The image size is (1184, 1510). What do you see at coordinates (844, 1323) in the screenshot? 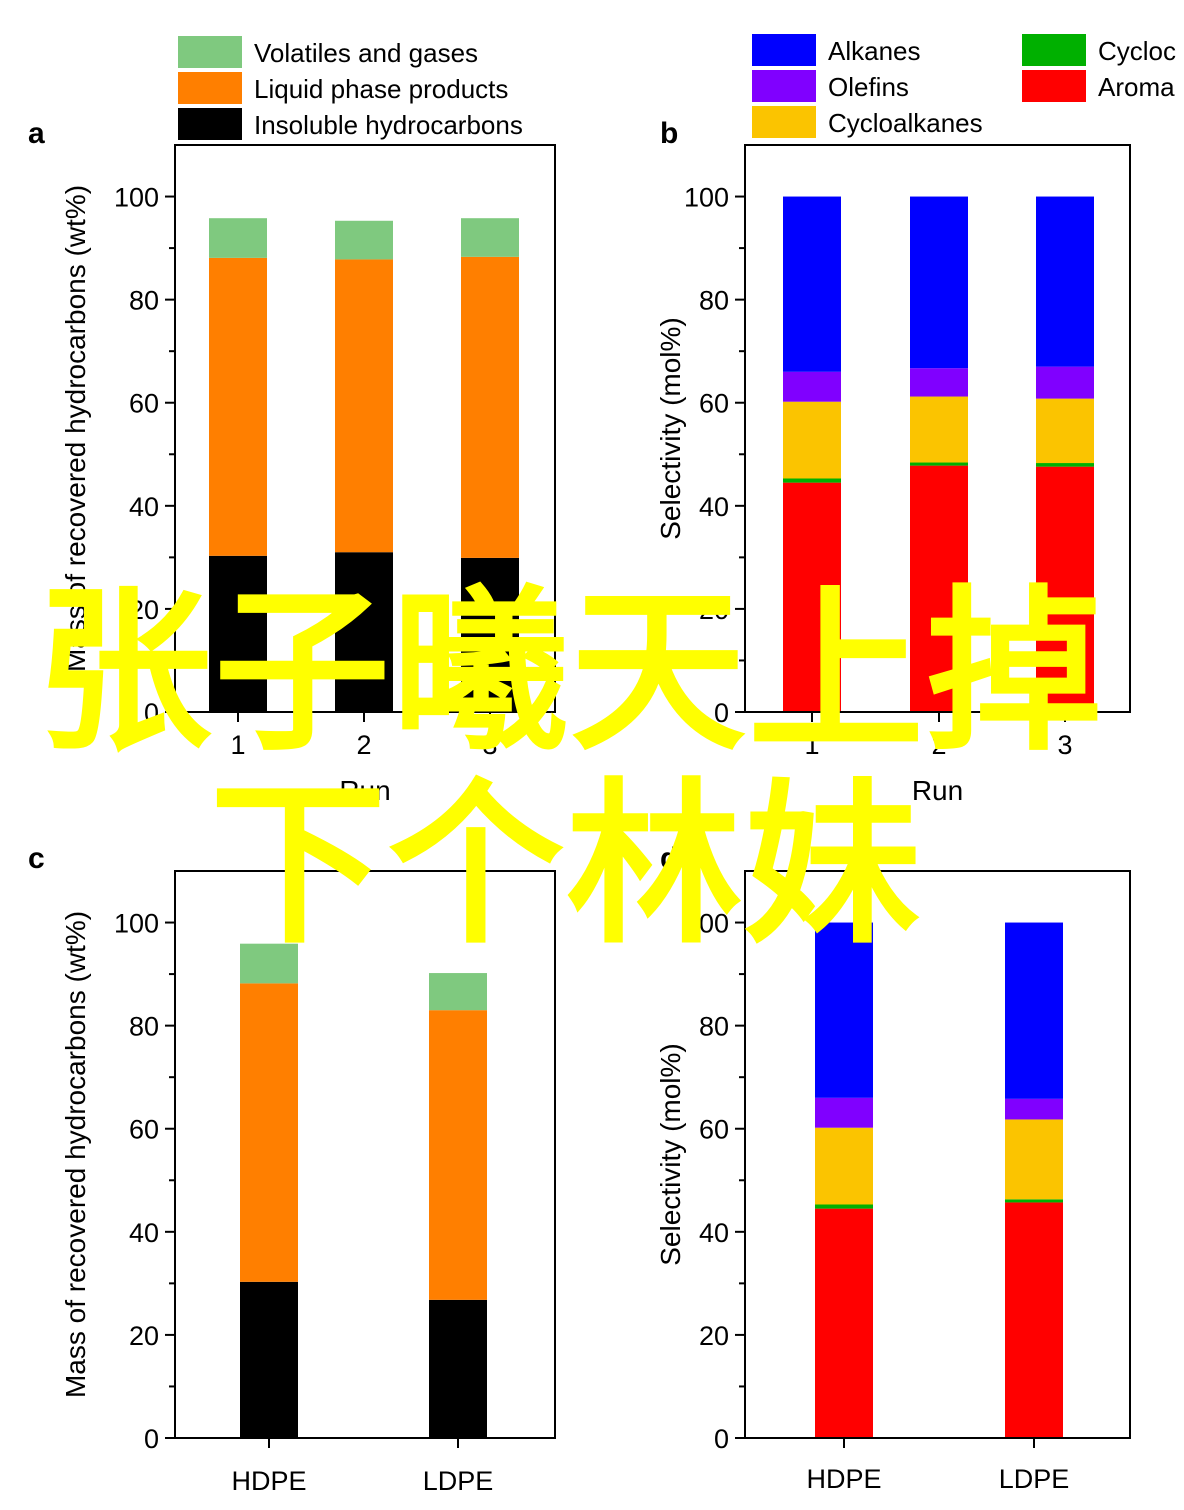
I see `bar-d-hdpe-aromatics` at bounding box center [844, 1323].